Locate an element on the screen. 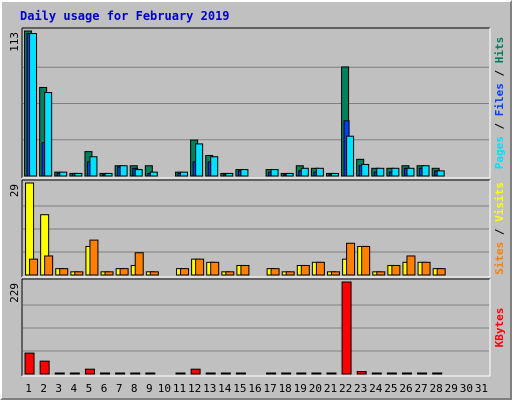 This screenshot has height=400, width=512. x-tick-label-28: 28 is located at coordinates (436, 388).